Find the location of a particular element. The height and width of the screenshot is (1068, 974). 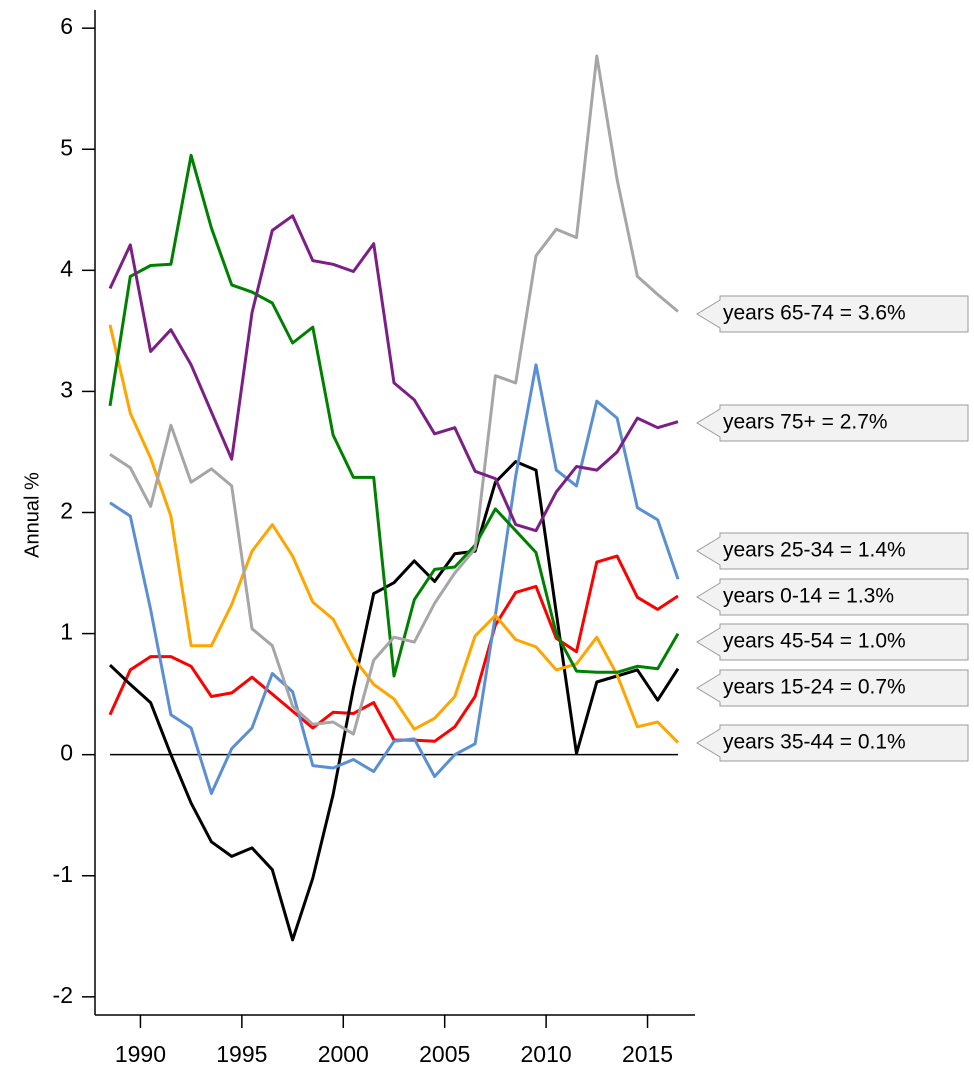

legend-label: years 15-24 = 0.7% is located at coordinates (814, 687).